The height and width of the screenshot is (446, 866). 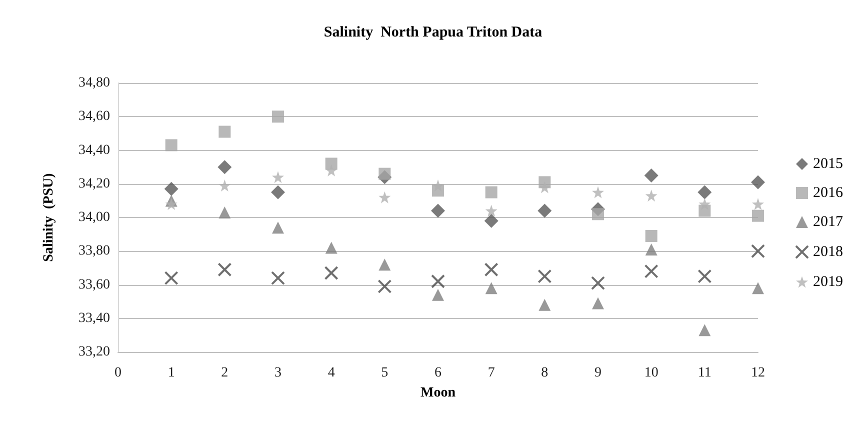 What do you see at coordinates (94, 184) in the screenshot?
I see `y-tick-label: 34,20` at bounding box center [94, 184].